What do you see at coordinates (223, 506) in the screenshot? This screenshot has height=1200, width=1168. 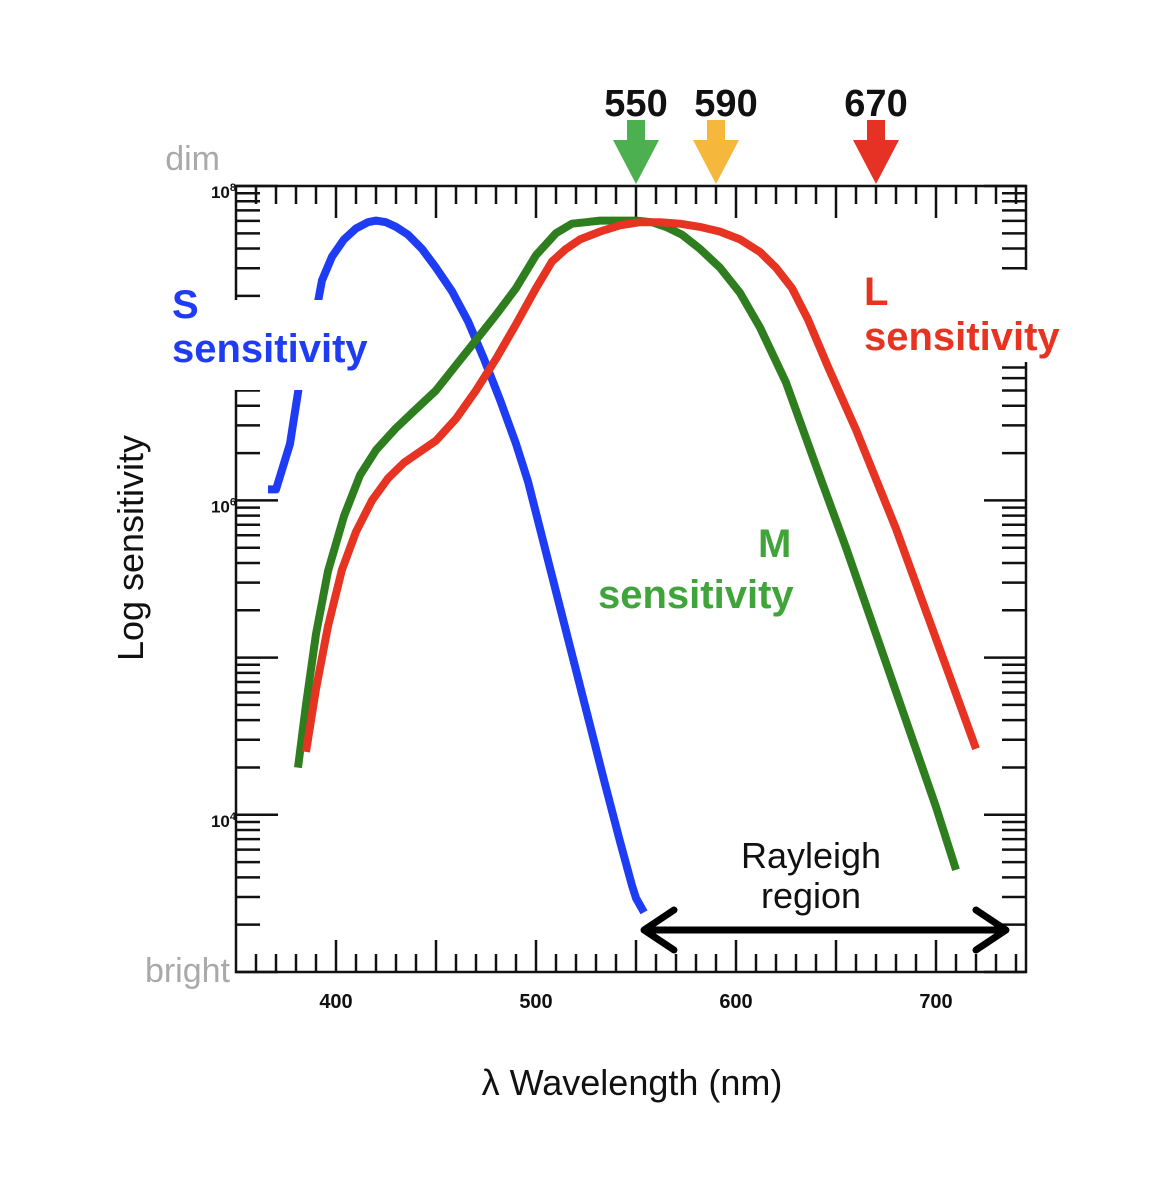 I see `y-tick-label: 10⁶` at bounding box center [223, 506].